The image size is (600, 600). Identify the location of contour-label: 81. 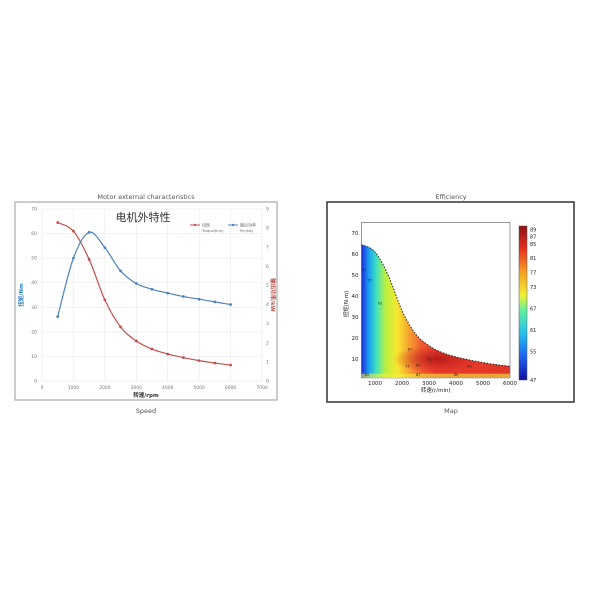
(418, 365).